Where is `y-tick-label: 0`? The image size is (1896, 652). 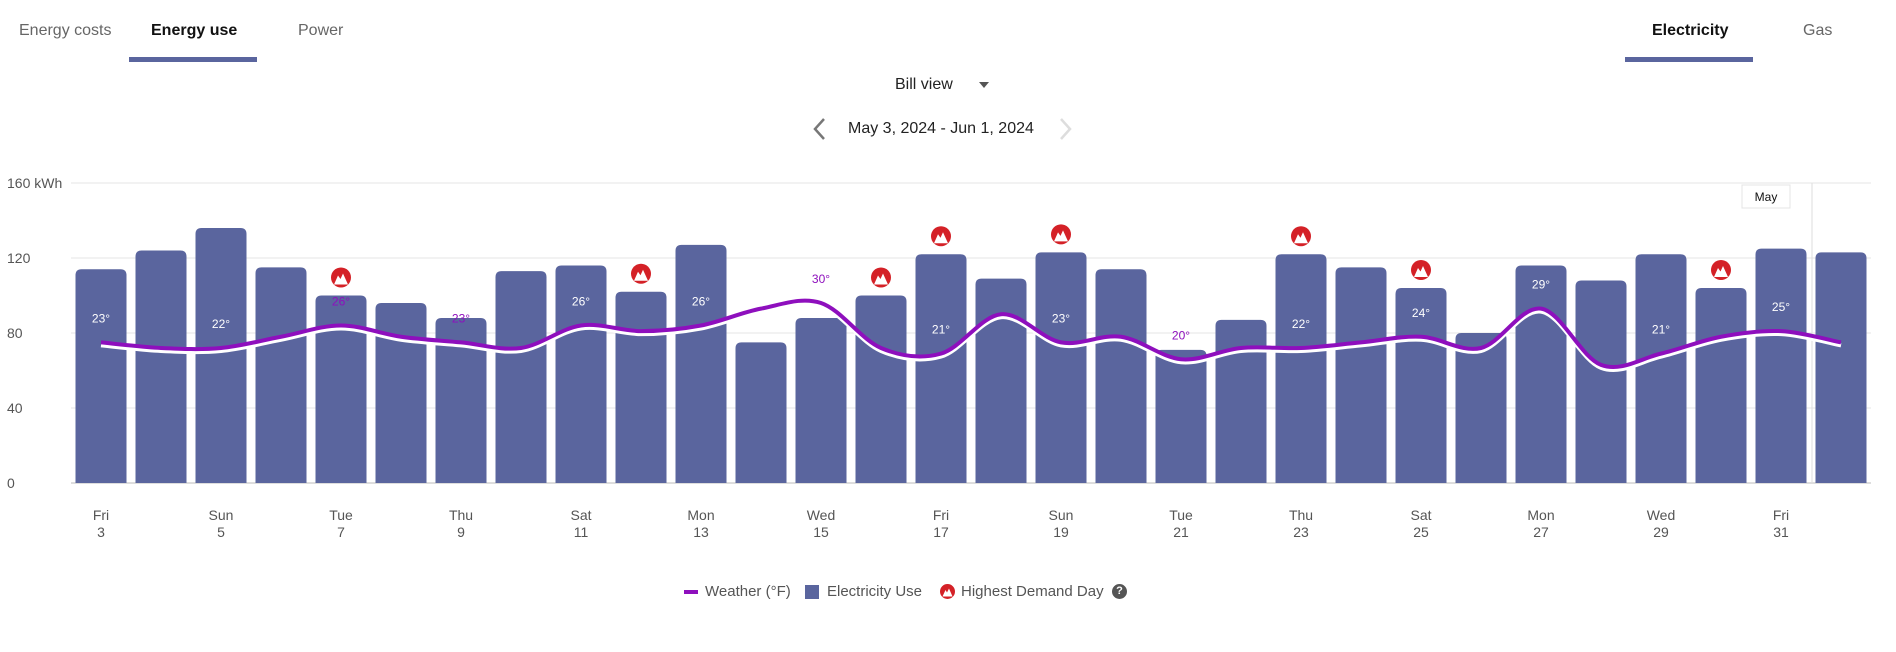
y-tick-label: 0 is located at coordinates (11, 483).